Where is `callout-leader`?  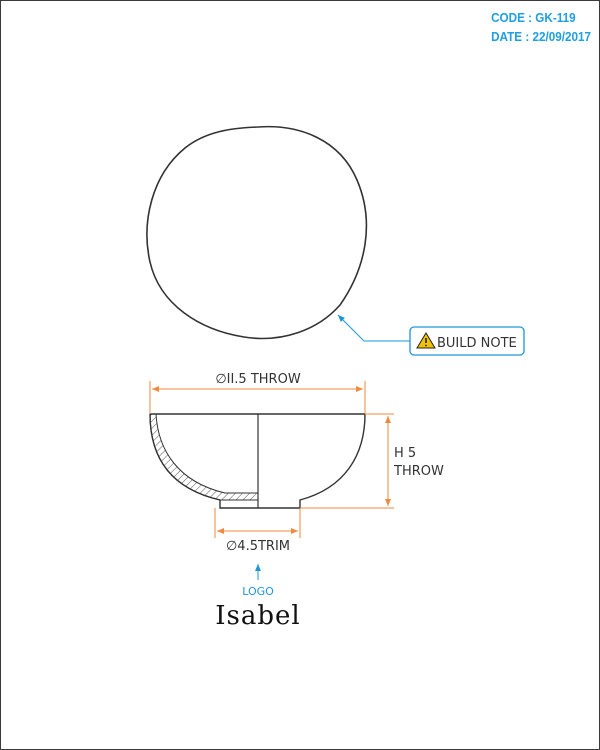 callout-leader is located at coordinates (373, 328).